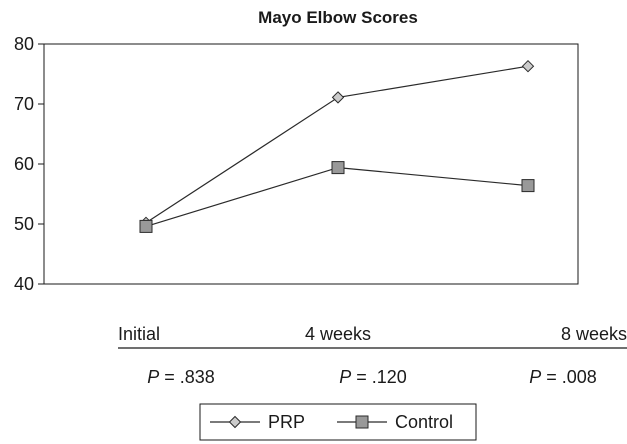 Image resolution: width=627 pixels, height=444 pixels. I want to click on p-value-label: P = .838, so click(181, 377).